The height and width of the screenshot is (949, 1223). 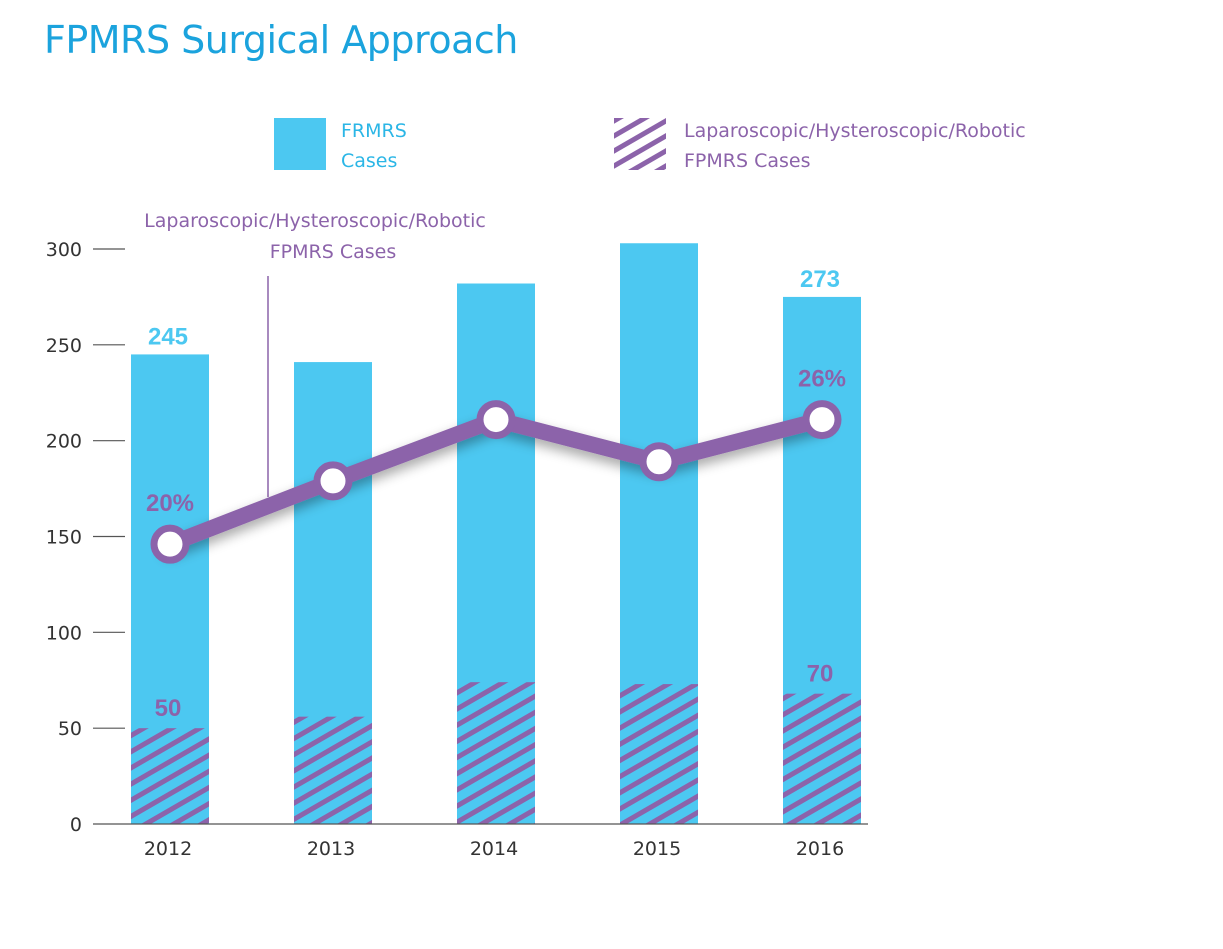 I want to click on callout-label-line2: FPMRS Cases, so click(x=333, y=252).